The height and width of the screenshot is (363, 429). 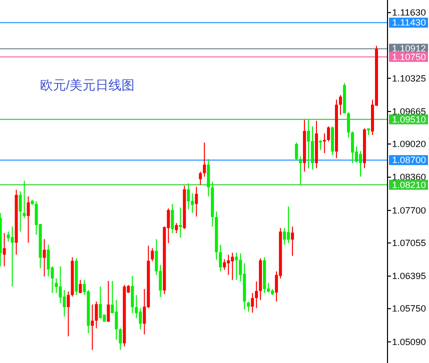 What do you see at coordinates (409, 78) in the screenshot?
I see `y-tick-label: 1.10325` at bounding box center [409, 78].